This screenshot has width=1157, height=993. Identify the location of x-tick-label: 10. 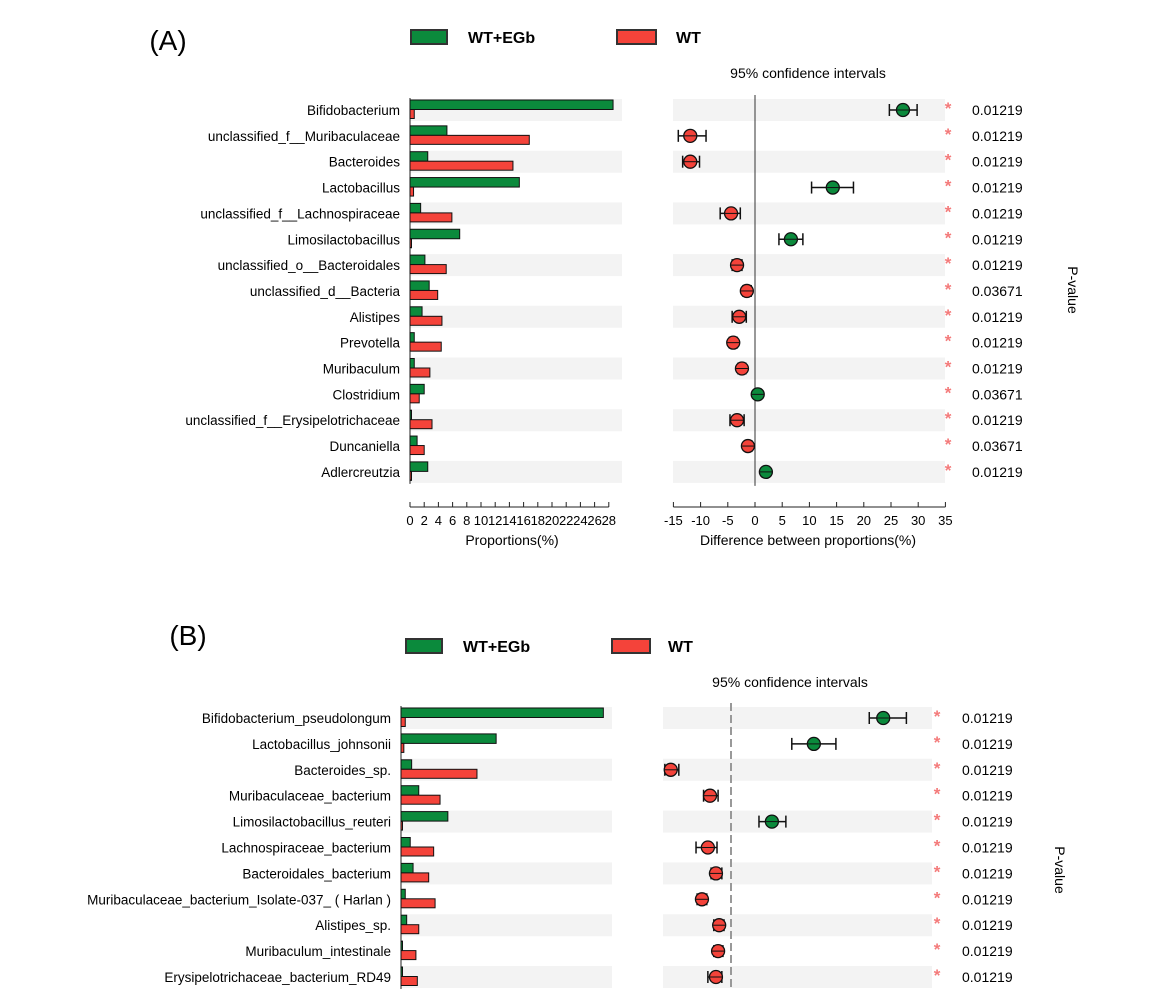
(481, 520).